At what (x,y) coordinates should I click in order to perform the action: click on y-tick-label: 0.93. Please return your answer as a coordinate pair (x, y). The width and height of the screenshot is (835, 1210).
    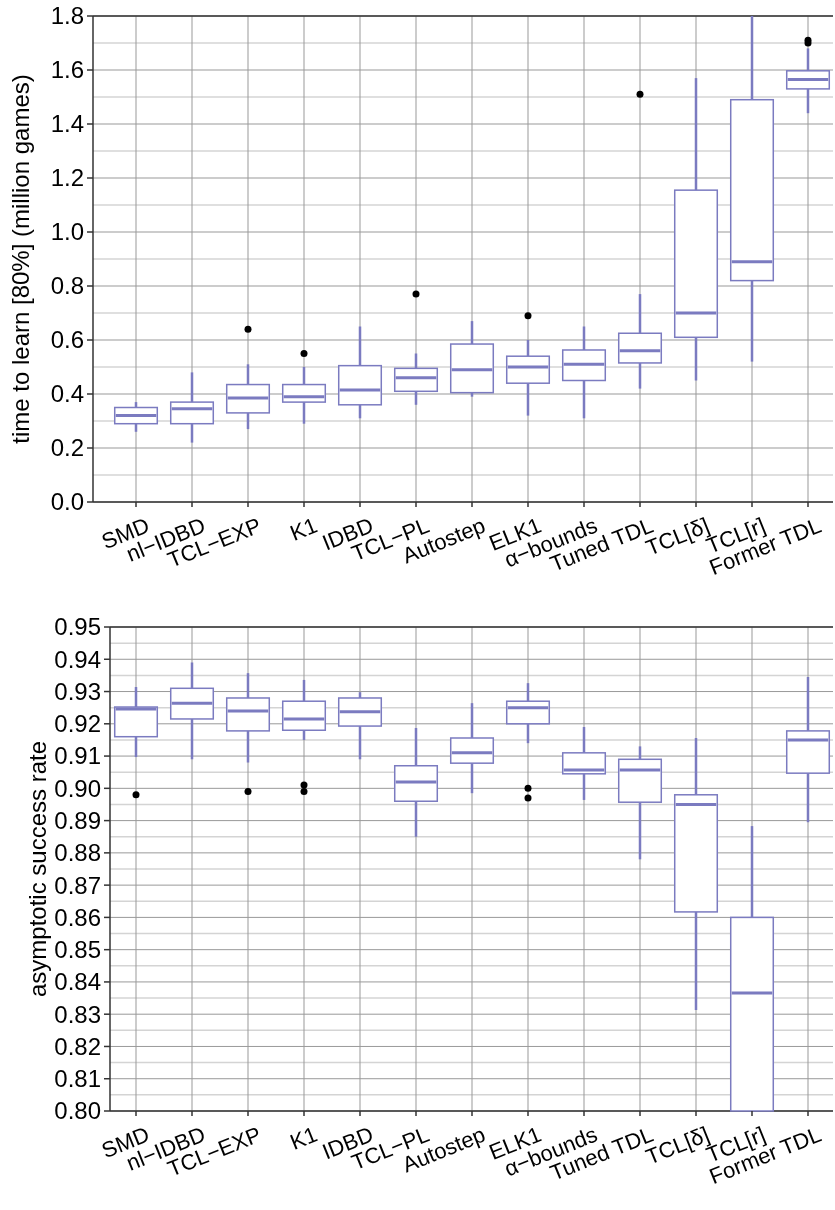
    Looking at the image, I should click on (77, 691).